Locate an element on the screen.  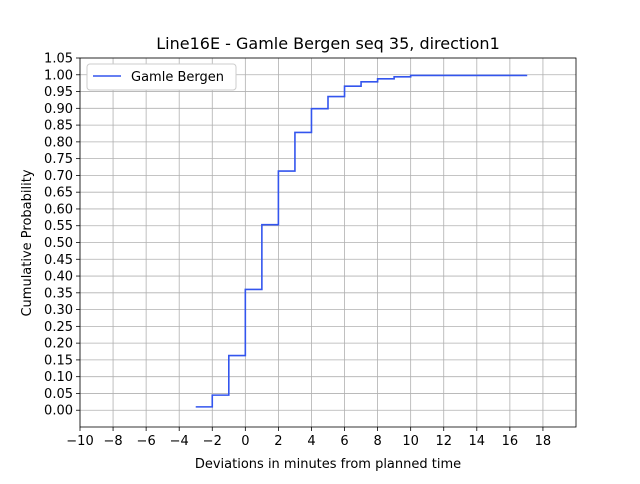
x-tick-label: 0 is located at coordinates (245, 441).